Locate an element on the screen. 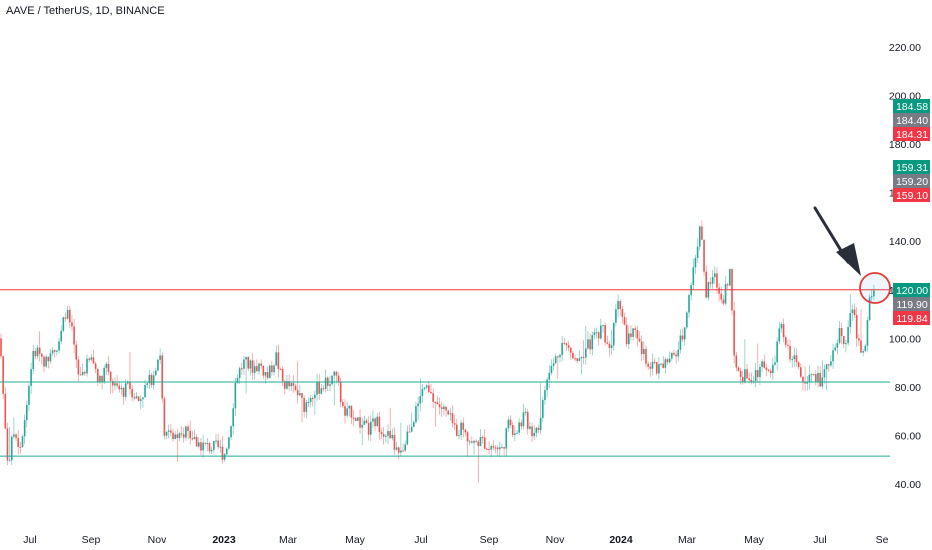 The height and width of the screenshot is (550, 932). annotation-highlight-circle is located at coordinates (875, 288).